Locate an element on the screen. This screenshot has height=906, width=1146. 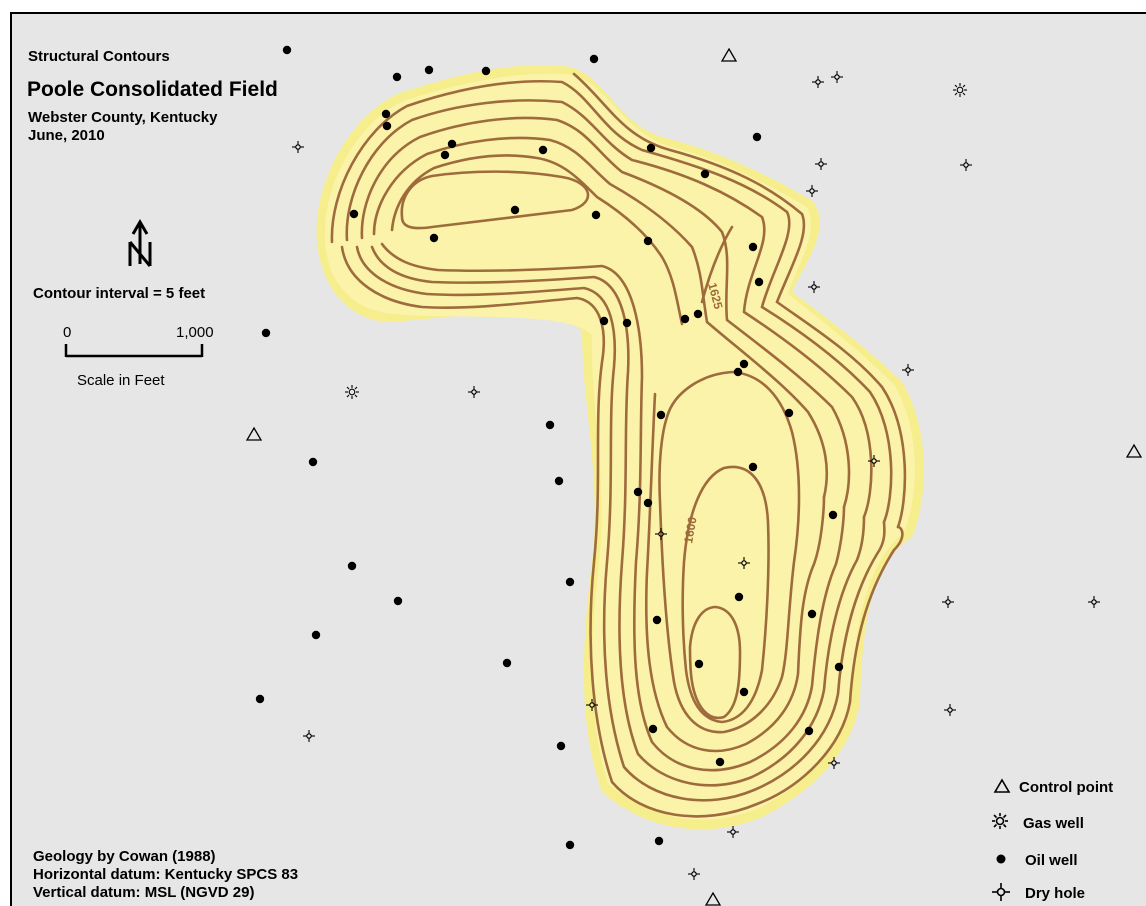
scale-bar is located at coordinates (134, 351).